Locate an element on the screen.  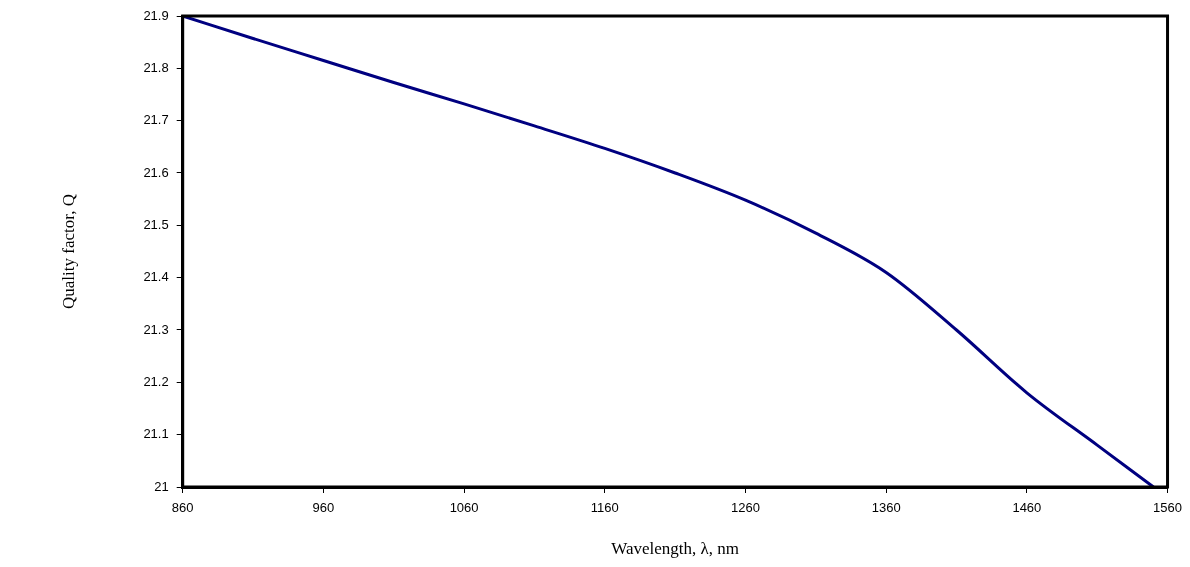
y-tick-label: 21.3 is located at coordinates (156, 329).